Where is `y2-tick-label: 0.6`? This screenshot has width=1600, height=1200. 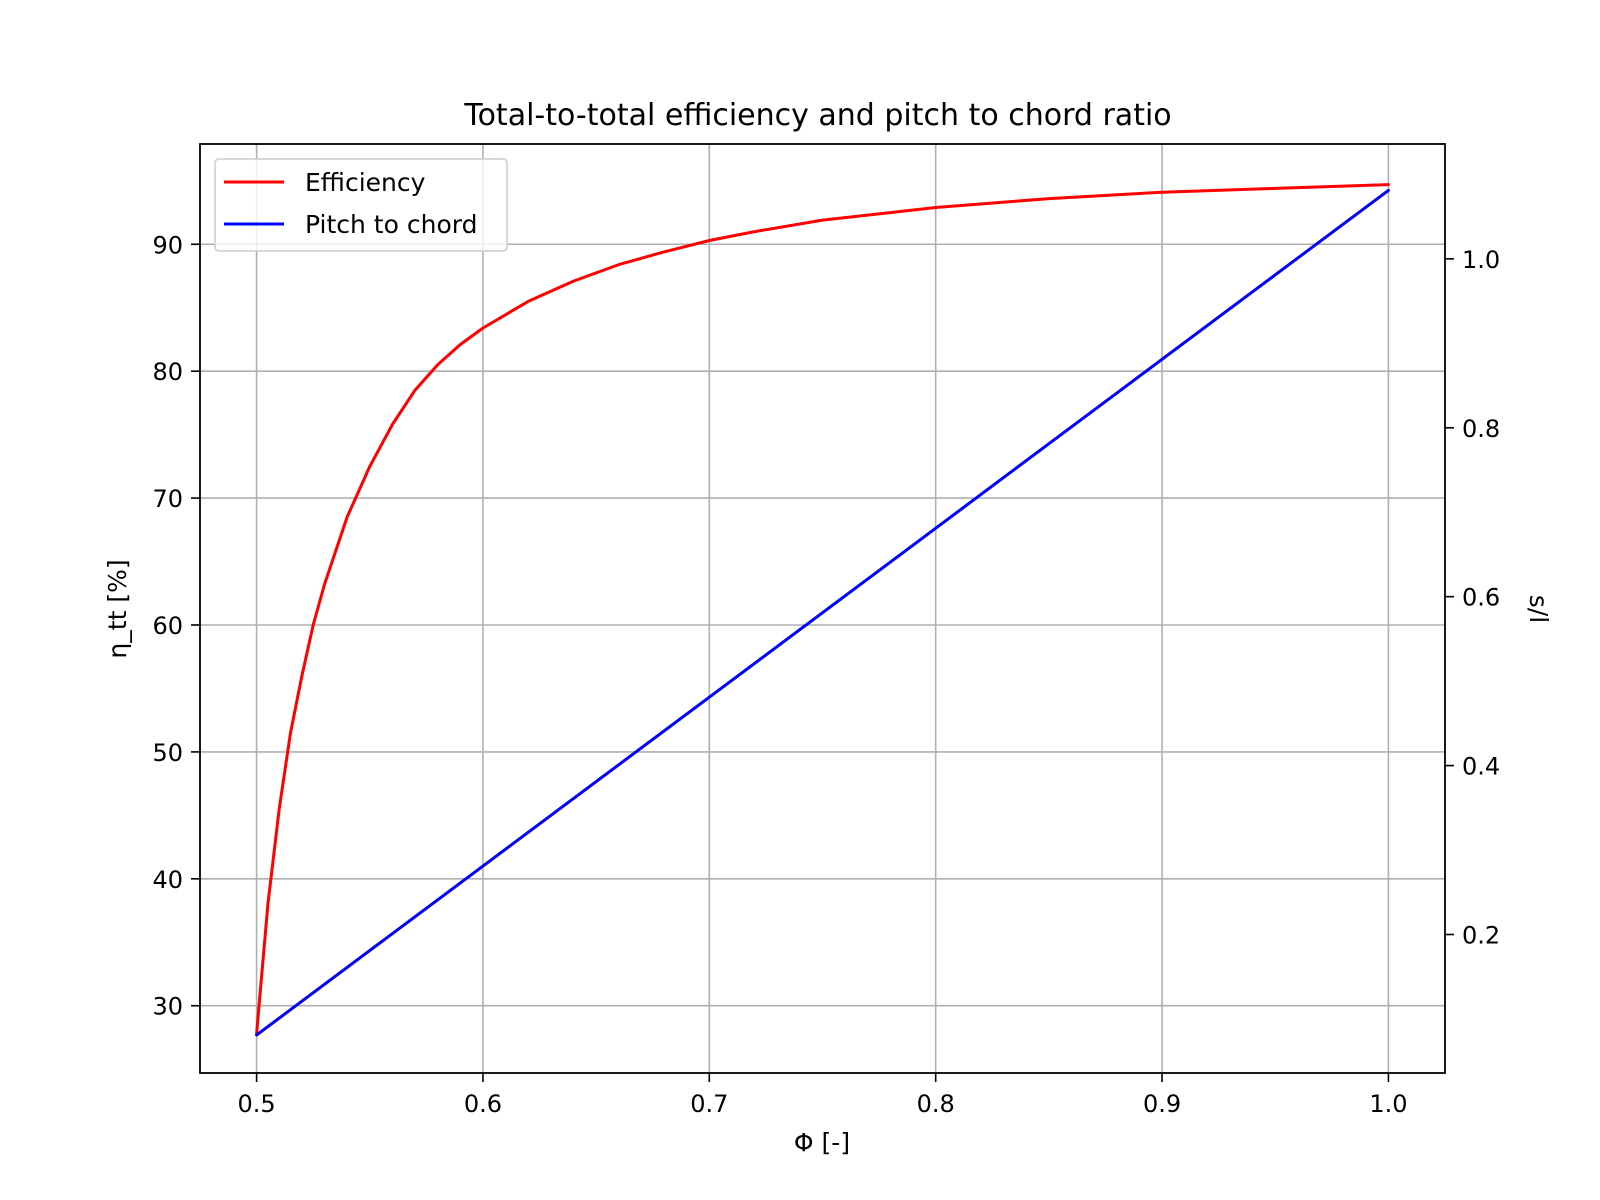 y2-tick-label: 0.6 is located at coordinates (1481, 598).